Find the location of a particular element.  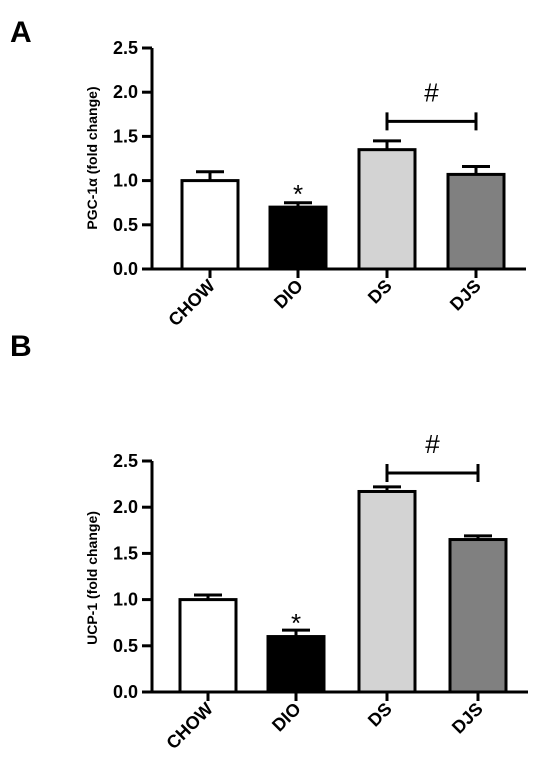

y-axis-label: PGC-1α (fold change) is located at coordinates (92, 157).